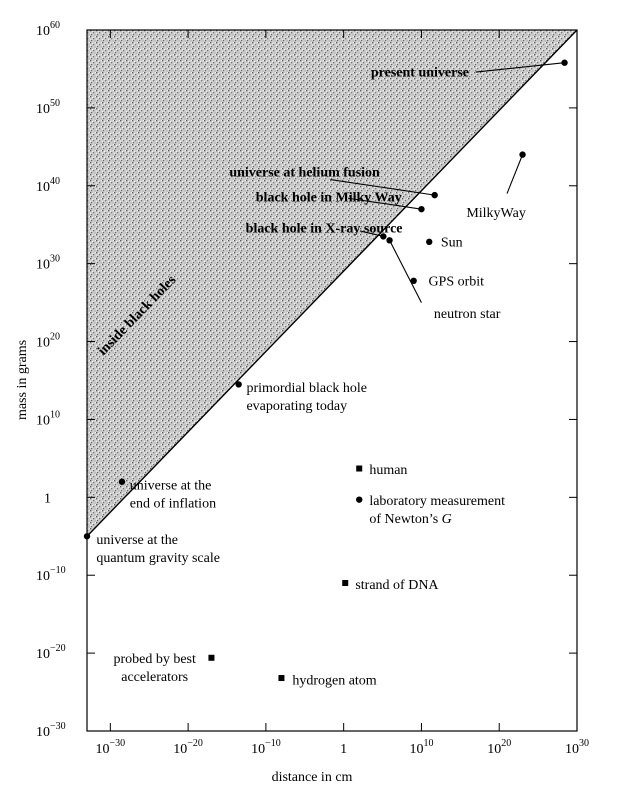  Describe the element at coordinates (51, 730) in the screenshot. I see `y-tick-label: 10−30` at that location.